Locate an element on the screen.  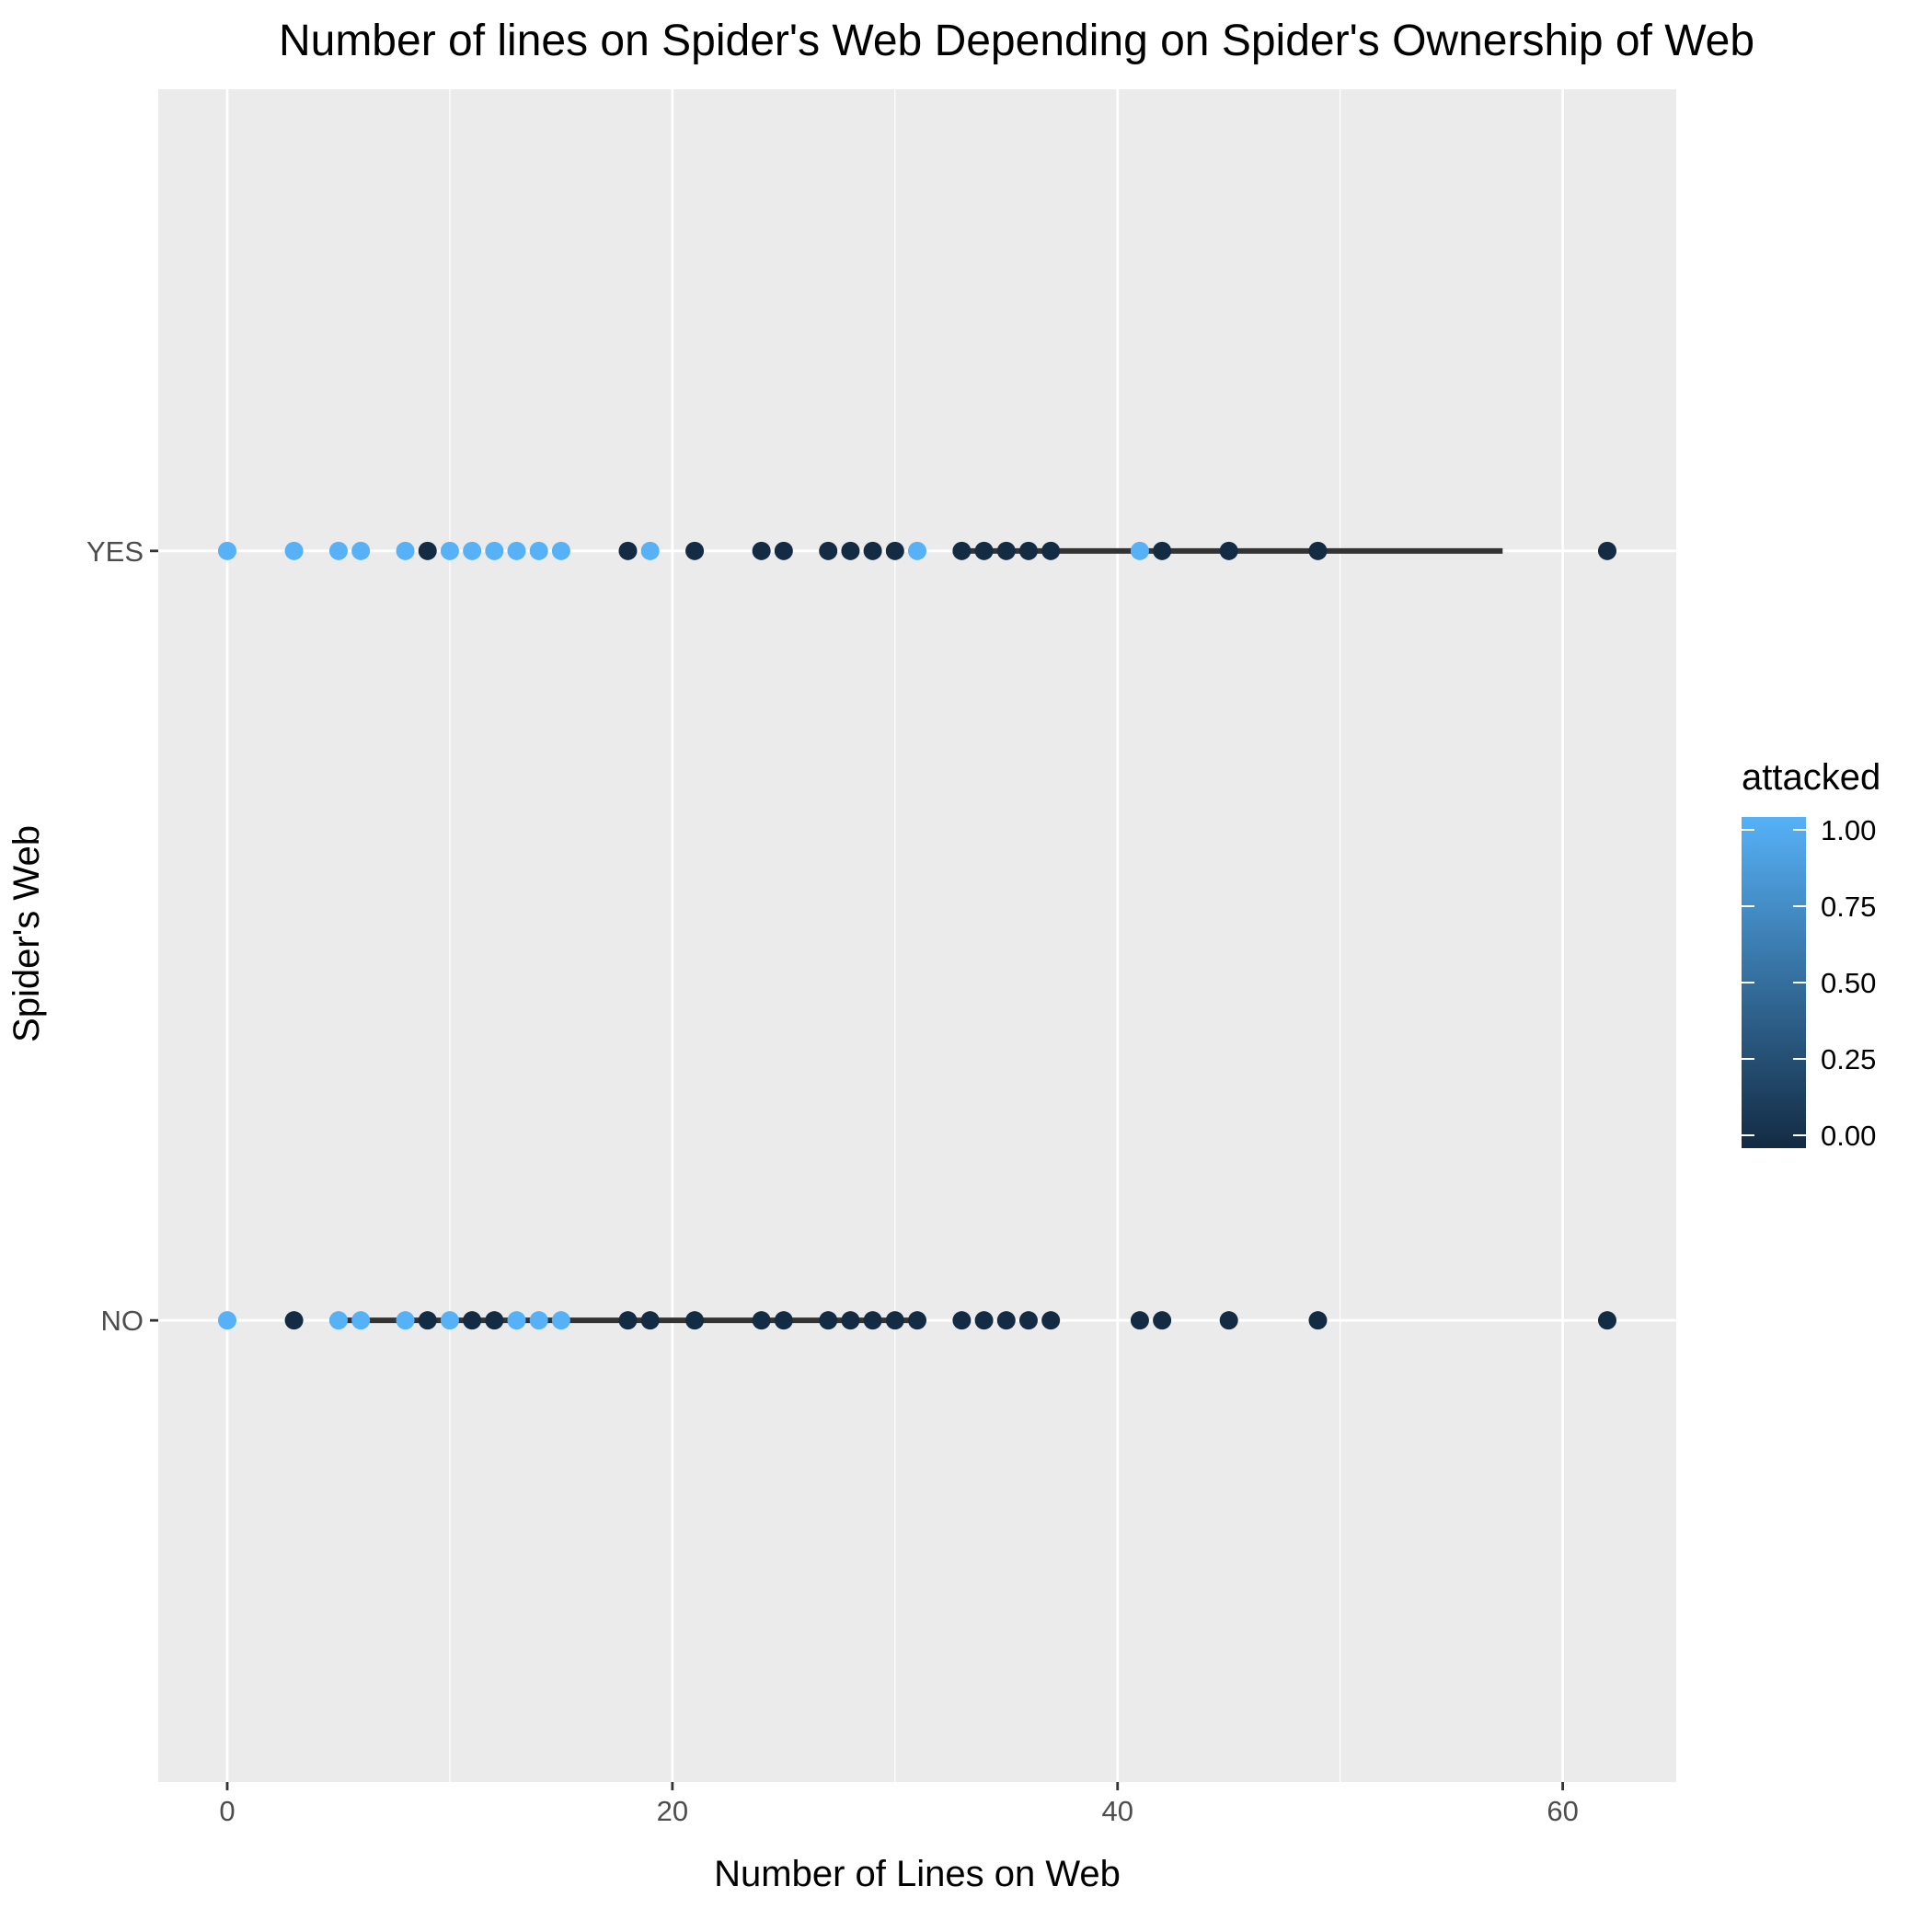
colorbar-label: 0.50 is located at coordinates (1848, 983).